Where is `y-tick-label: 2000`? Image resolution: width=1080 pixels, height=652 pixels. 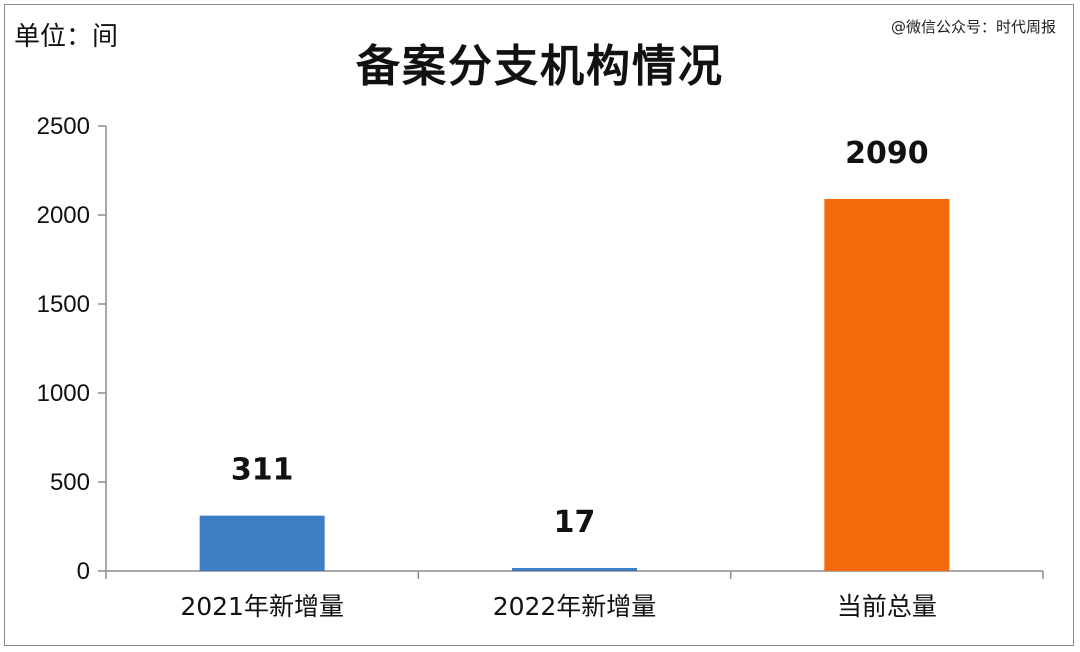 y-tick-label: 2000 is located at coordinates (63, 215).